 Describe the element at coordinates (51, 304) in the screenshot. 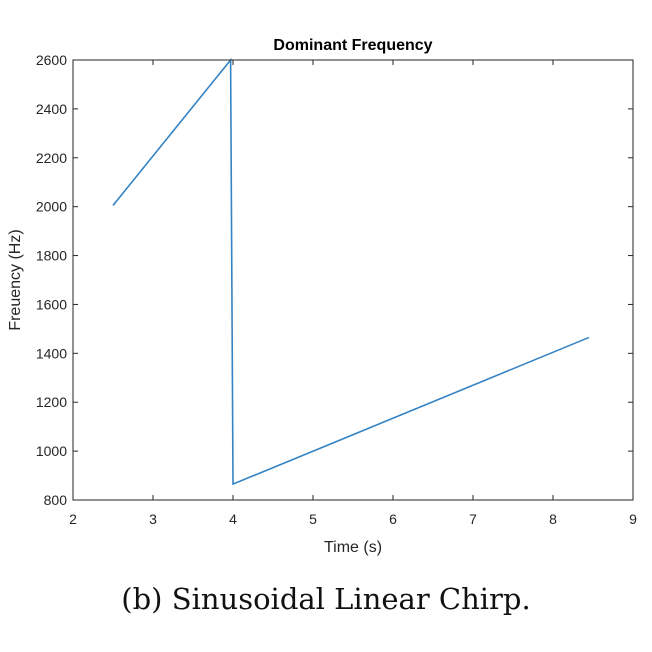

I see `y-tick-label: 1600` at that location.